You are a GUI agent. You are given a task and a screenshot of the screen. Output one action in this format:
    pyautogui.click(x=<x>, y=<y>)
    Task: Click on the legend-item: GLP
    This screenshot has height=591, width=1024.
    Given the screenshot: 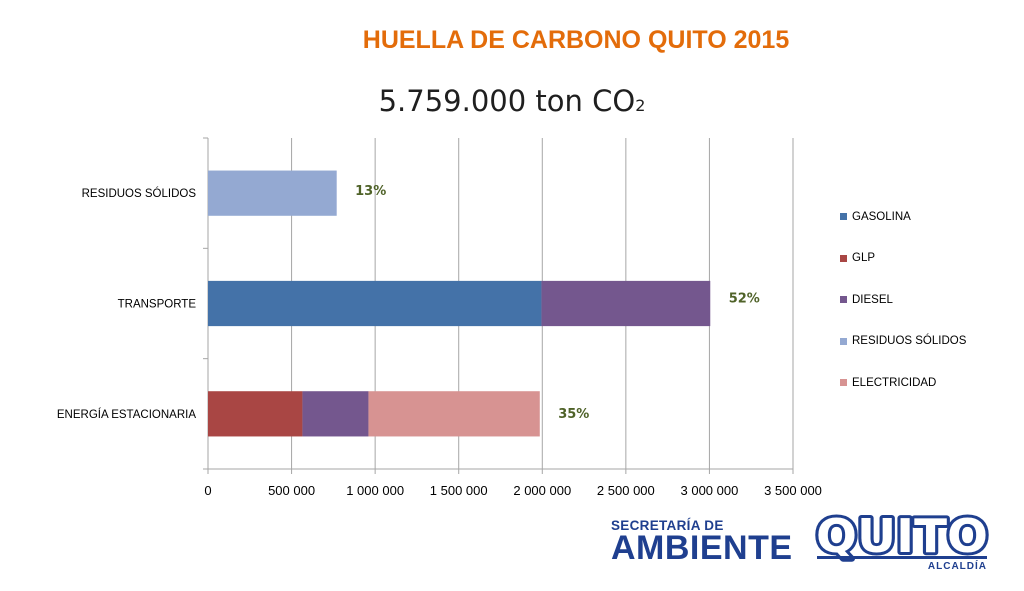 What is the action you would take?
    pyautogui.click(x=903, y=259)
    